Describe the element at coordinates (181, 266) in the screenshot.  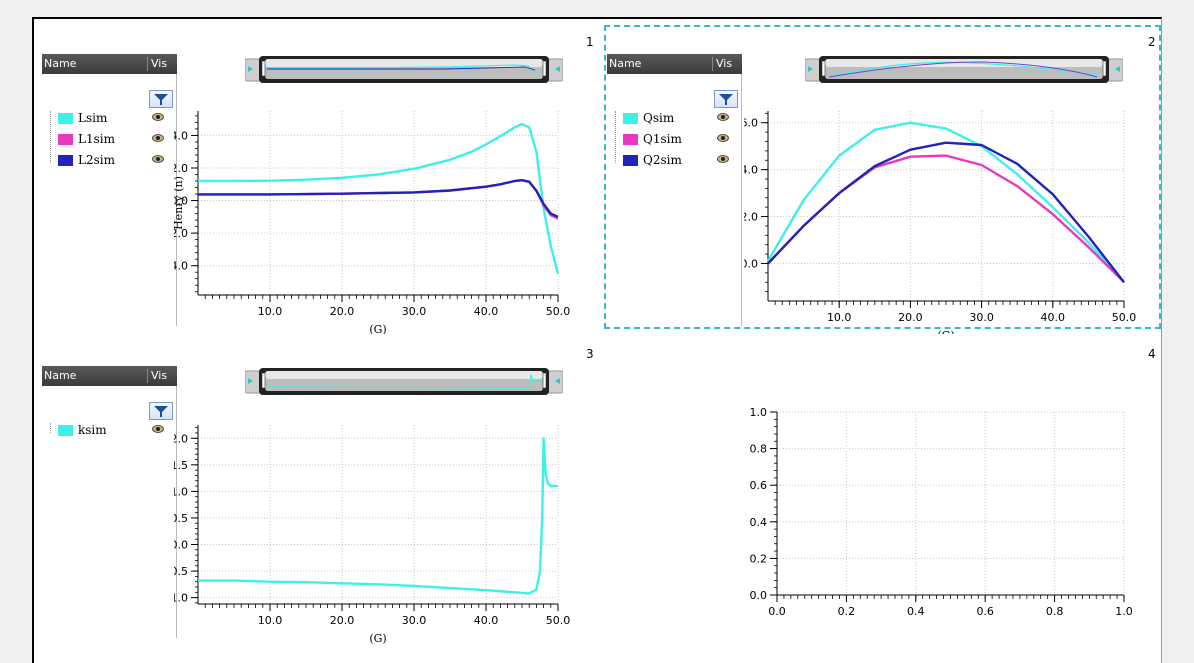
I see `y-tick-label: -4.0` at that location.